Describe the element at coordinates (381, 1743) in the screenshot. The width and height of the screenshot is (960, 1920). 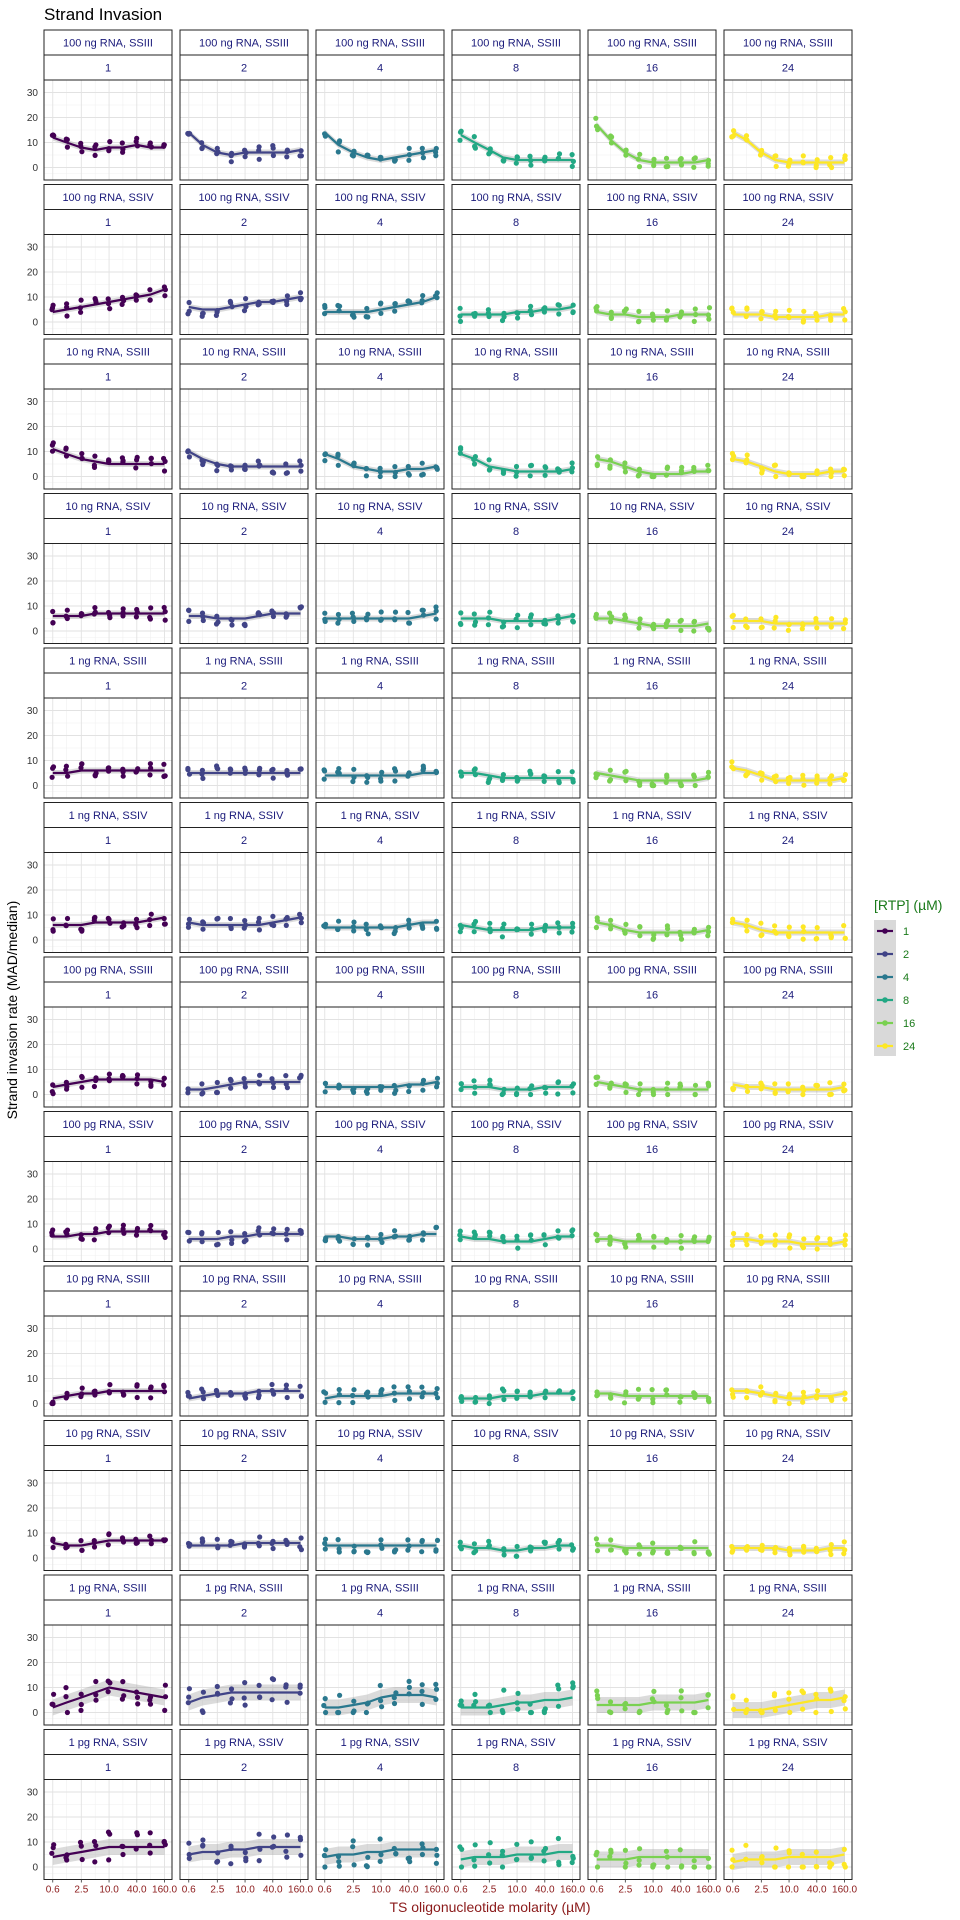
I see `strip-label-condition: 1 pg RNA, SSIV` at that location.